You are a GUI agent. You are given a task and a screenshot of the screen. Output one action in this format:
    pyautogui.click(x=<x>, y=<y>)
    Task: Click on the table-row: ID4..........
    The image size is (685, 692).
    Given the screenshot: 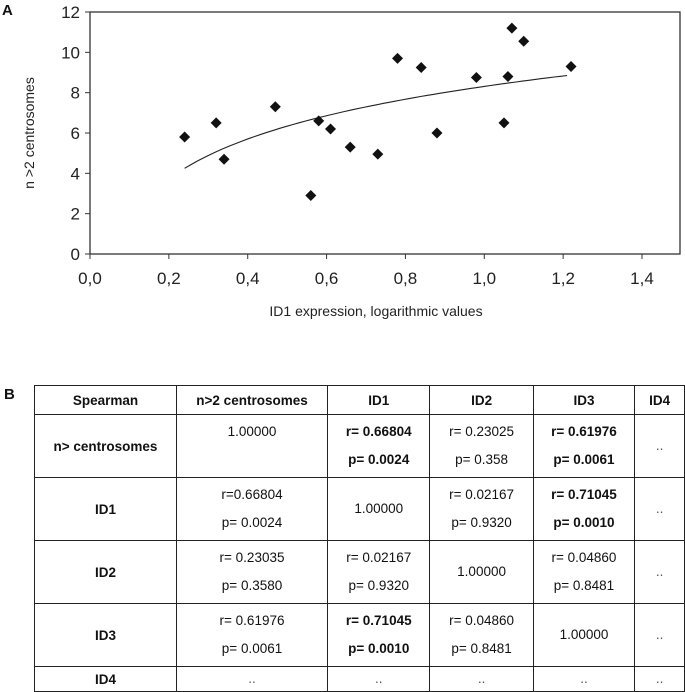 What is the action you would take?
    pyautogui.click(x=359, y=679)
    